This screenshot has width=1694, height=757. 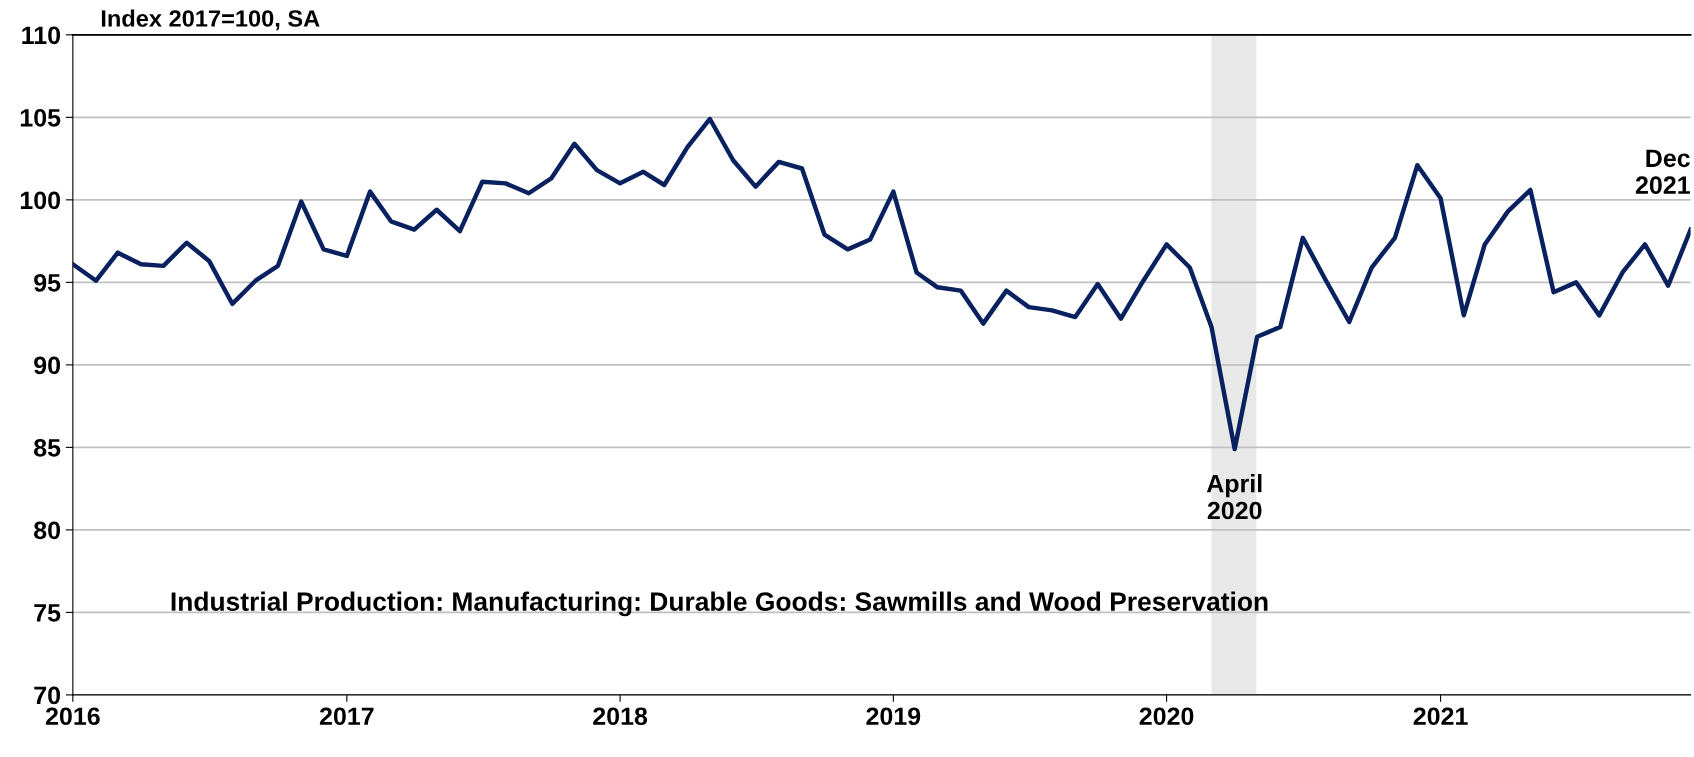 I want to click on y-tick-label: 75, so click(x=47, y=613).